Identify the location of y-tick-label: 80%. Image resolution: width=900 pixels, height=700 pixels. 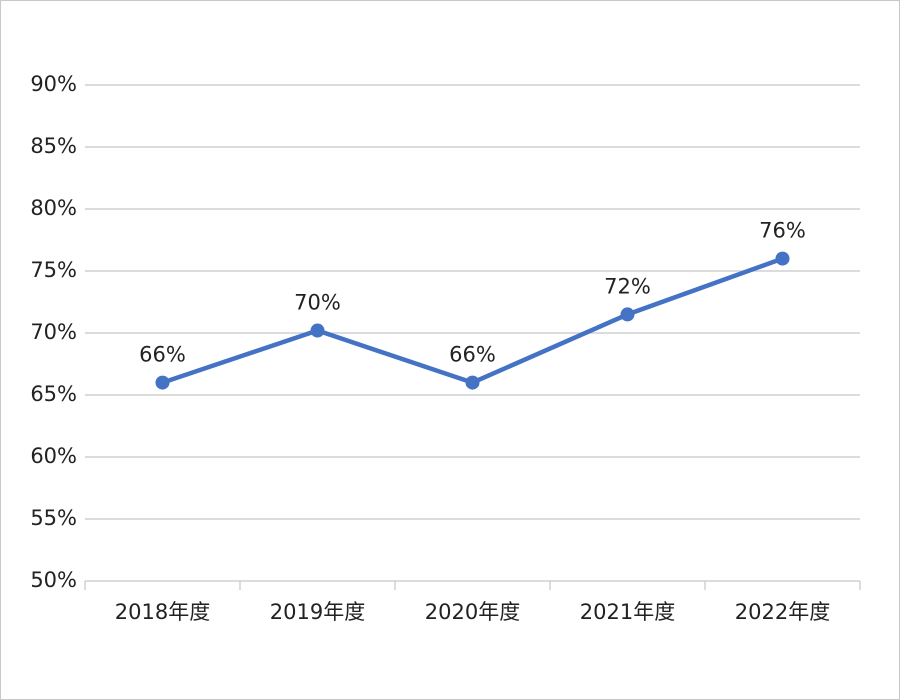
(53, 208).